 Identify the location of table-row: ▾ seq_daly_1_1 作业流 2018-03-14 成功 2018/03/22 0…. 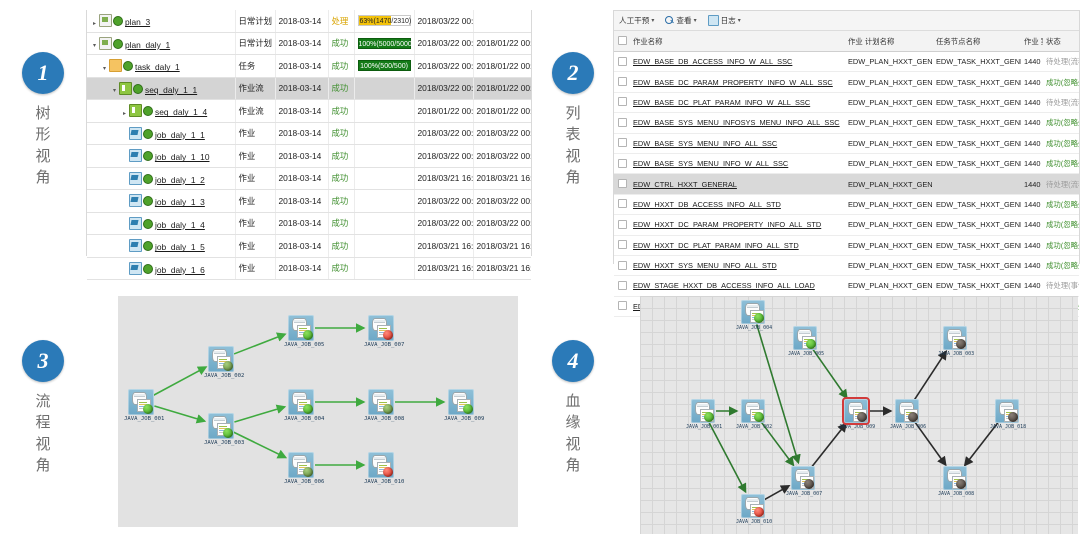
(309, 88).